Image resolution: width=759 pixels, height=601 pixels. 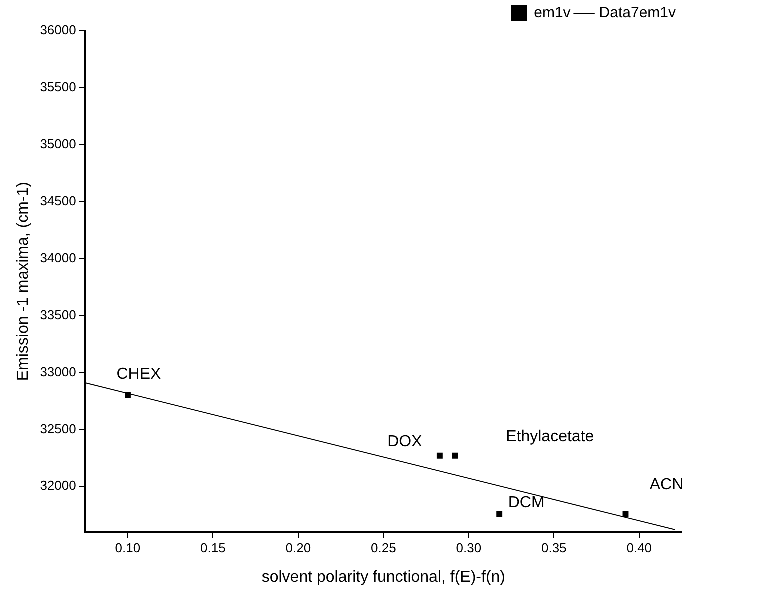 What do you see at coordinates (58, 144) in the screenshot?
I see `y-tick-label: 35000` at bounding box center [58, 144].